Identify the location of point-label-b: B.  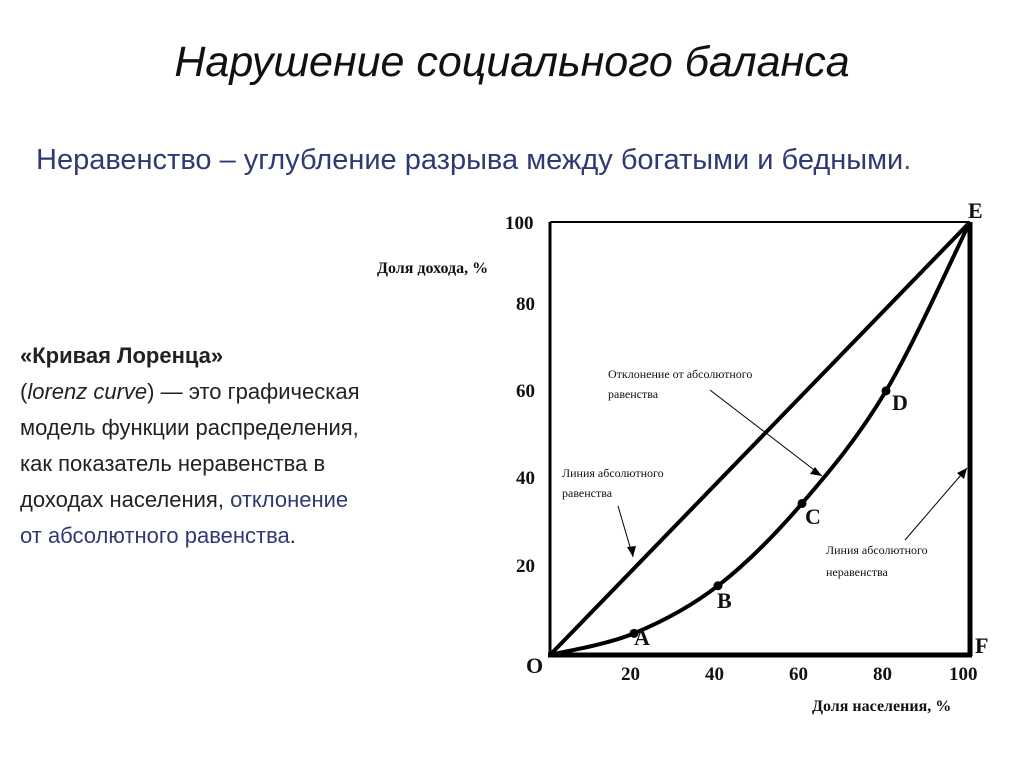
(724, 600).